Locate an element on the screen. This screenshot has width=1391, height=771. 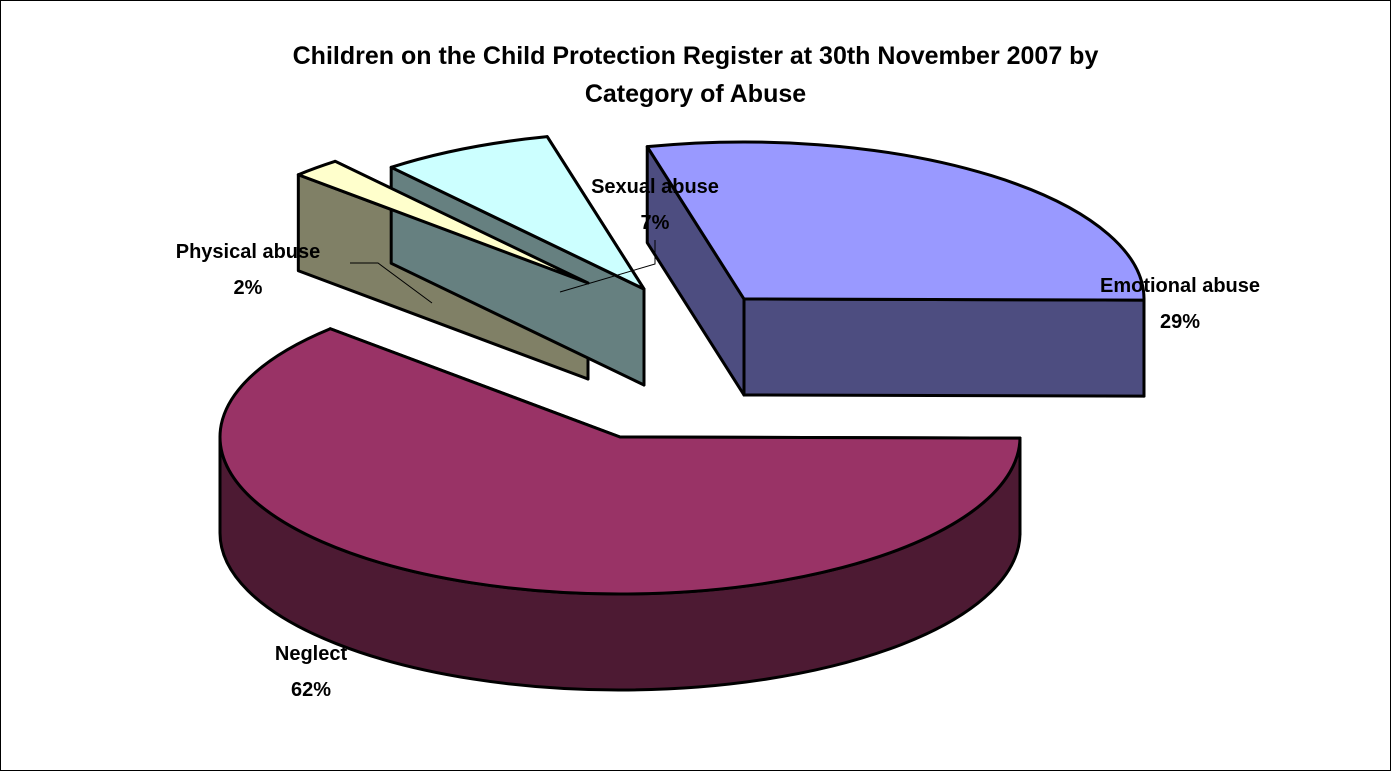
chart-title-line-2: Category of Abuse is located at coordinates (695, 94).